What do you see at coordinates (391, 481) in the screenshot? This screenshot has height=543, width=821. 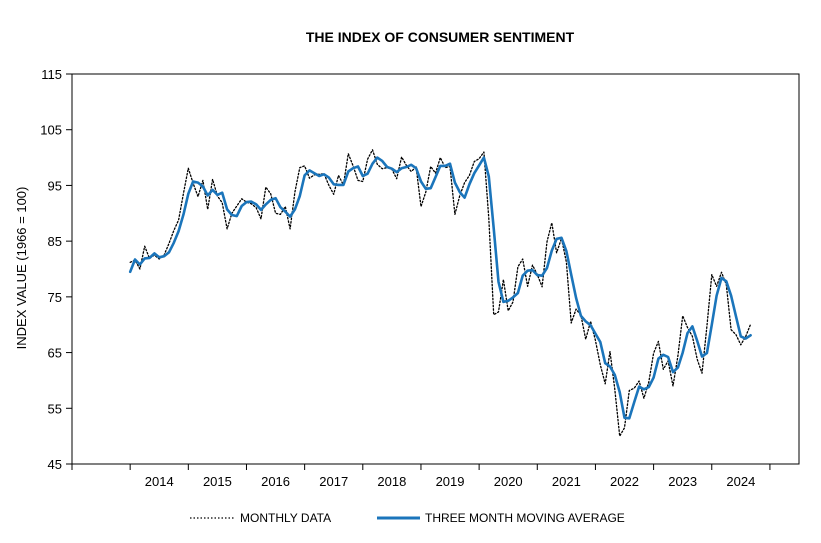 I see `x-tick-label: 2018` at bounding box center [391, 481].